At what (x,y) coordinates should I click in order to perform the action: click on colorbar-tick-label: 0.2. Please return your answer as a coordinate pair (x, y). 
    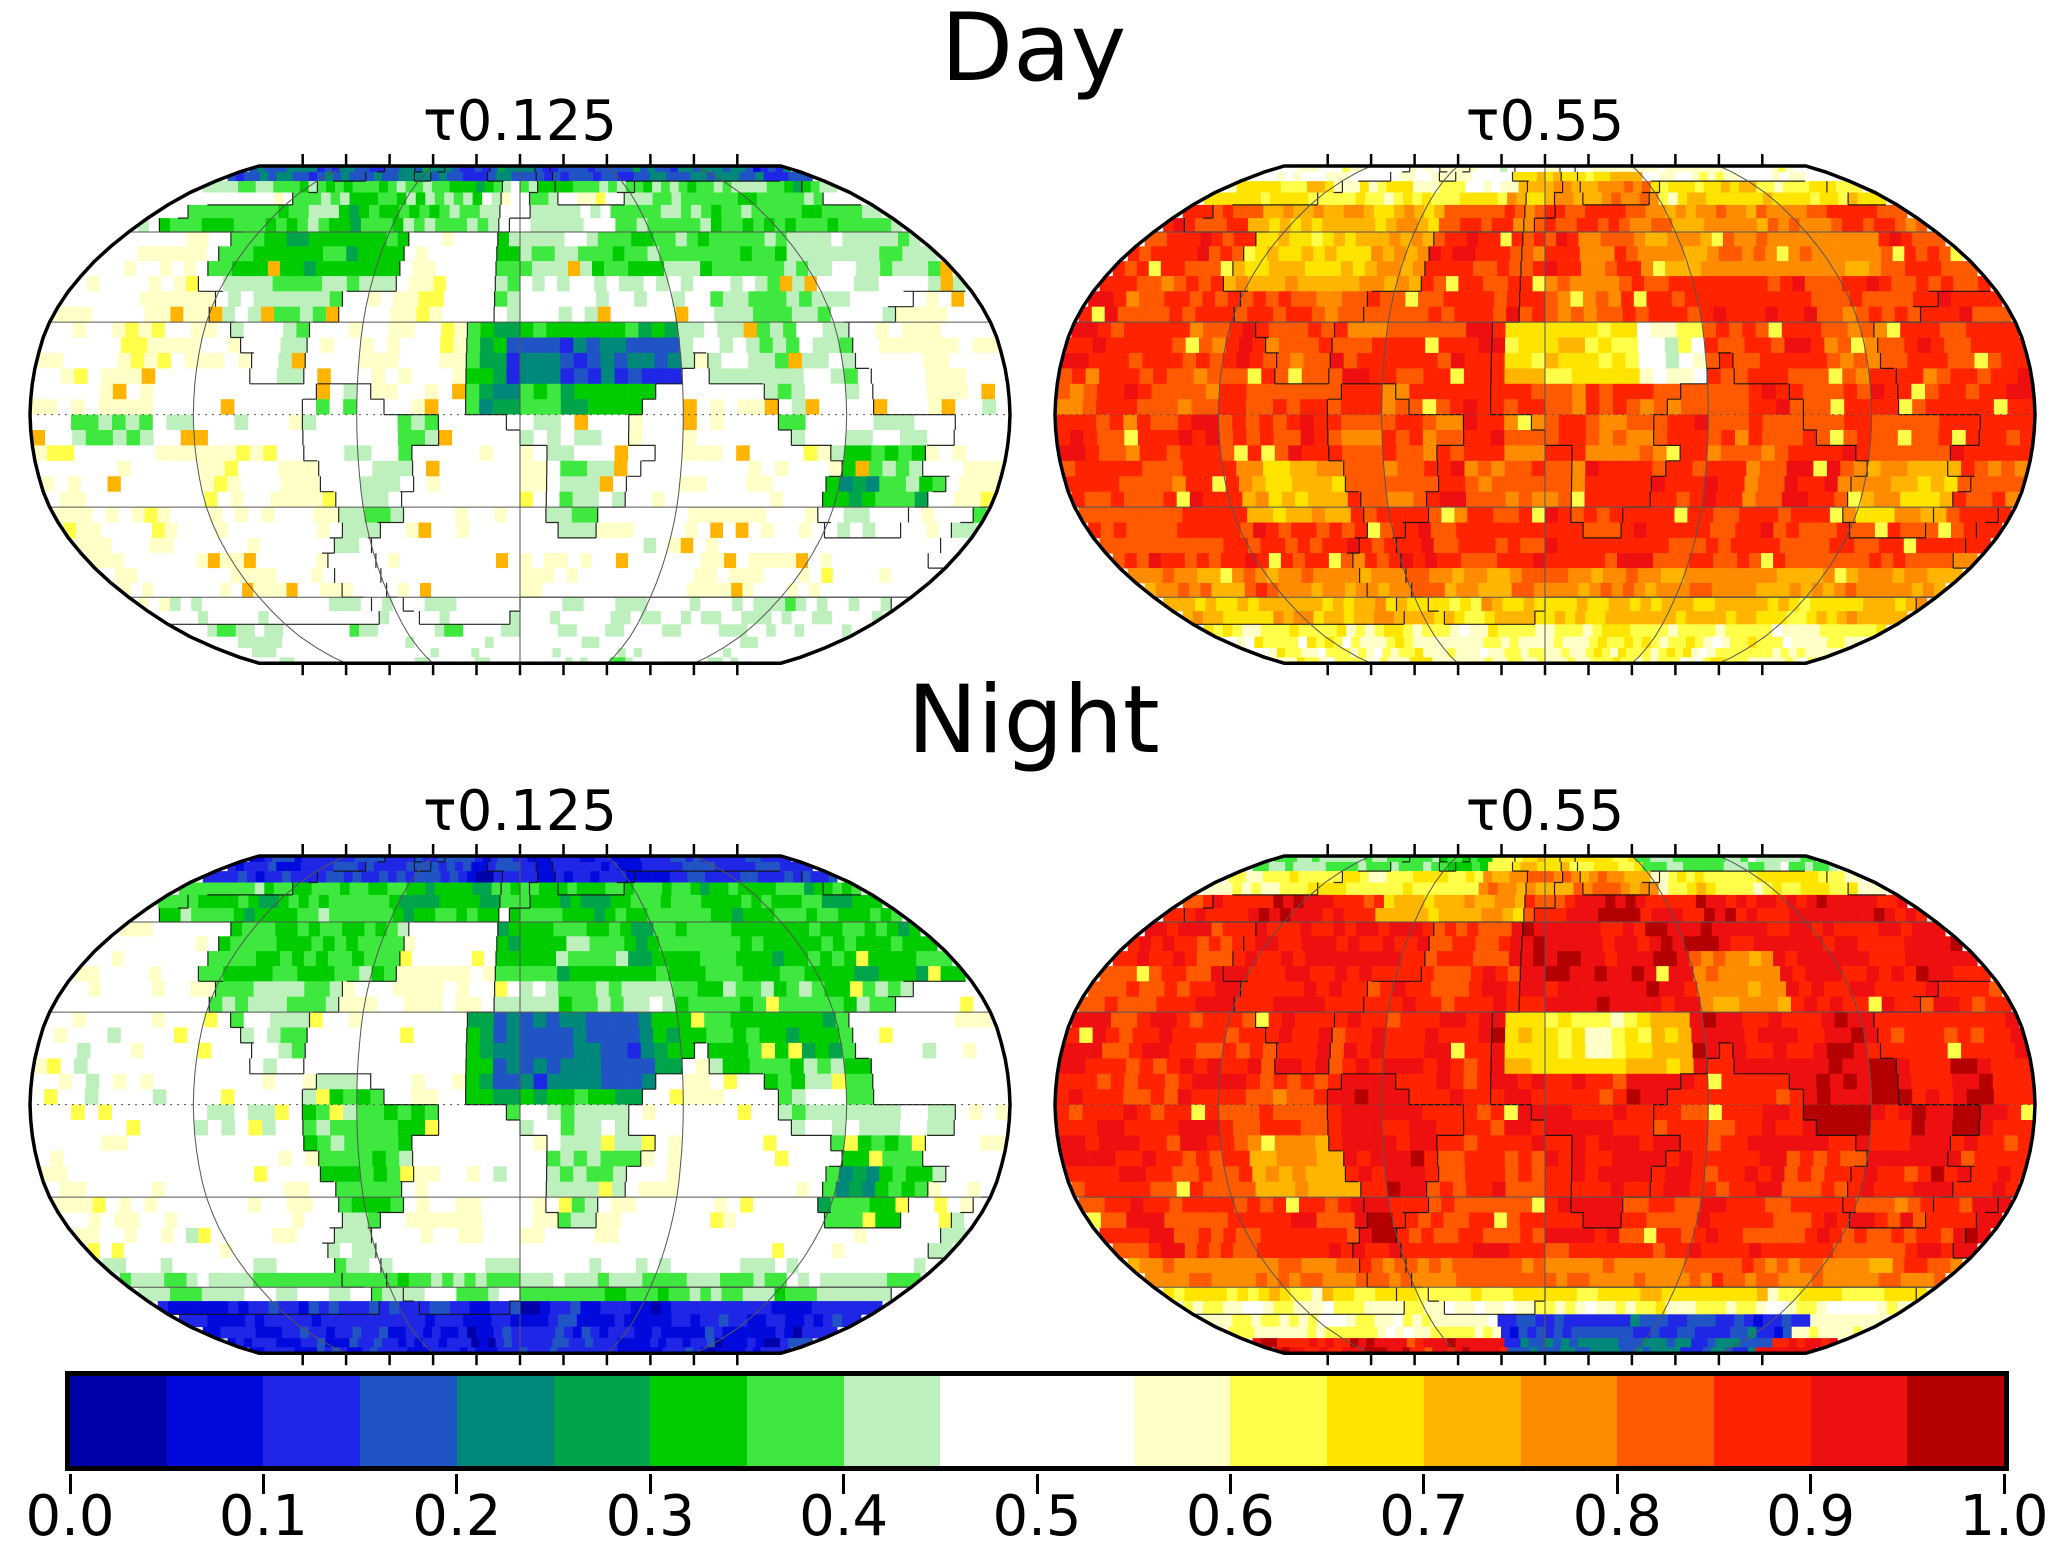
    Looking at the image, I should click on (457, 1516).